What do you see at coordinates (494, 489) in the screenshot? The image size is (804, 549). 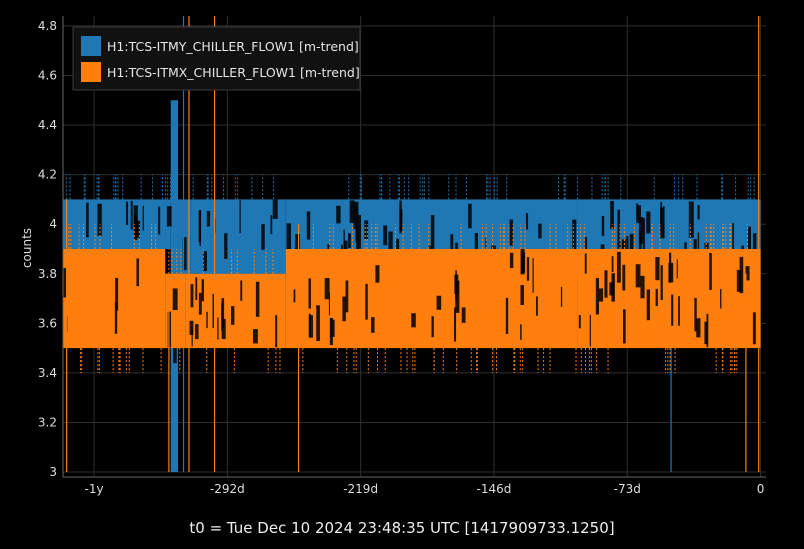 I see `x-tick-label: -146d` at bounding box center [494, 489].